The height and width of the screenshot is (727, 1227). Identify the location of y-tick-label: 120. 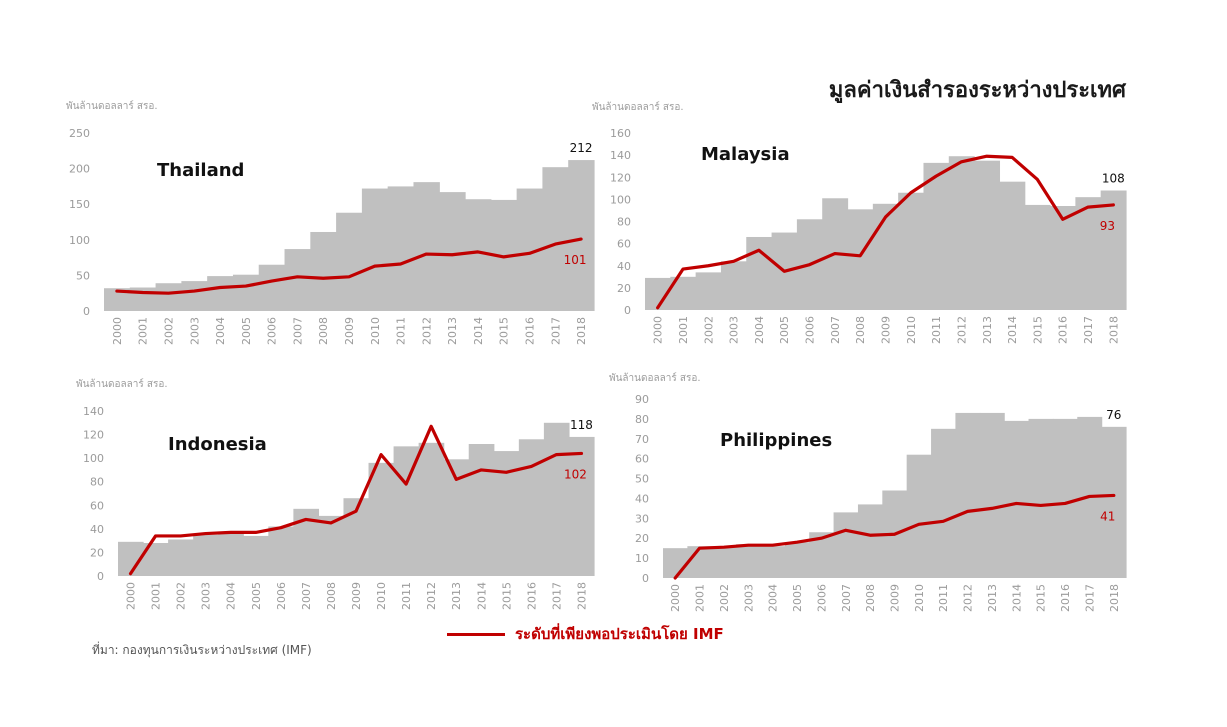
(620, 177).